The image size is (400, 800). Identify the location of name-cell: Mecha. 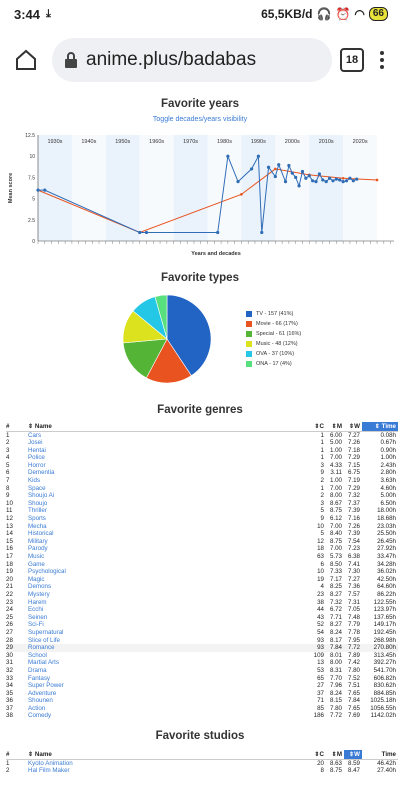
(37, 526).